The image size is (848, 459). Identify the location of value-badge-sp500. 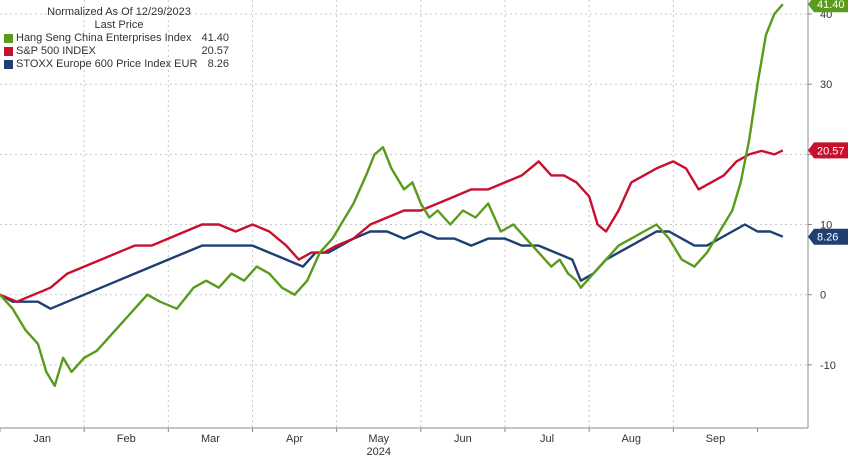
(828, 150).